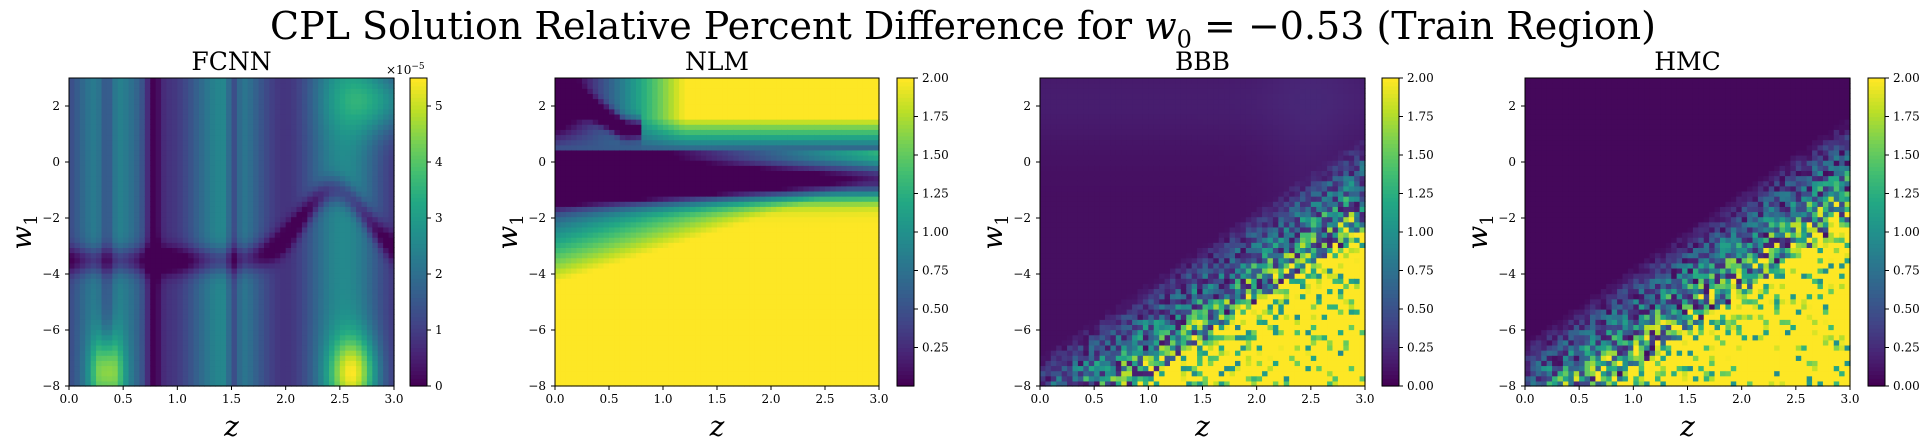  I want to click on colorbar-tick-label: 3, so click(439, 218).